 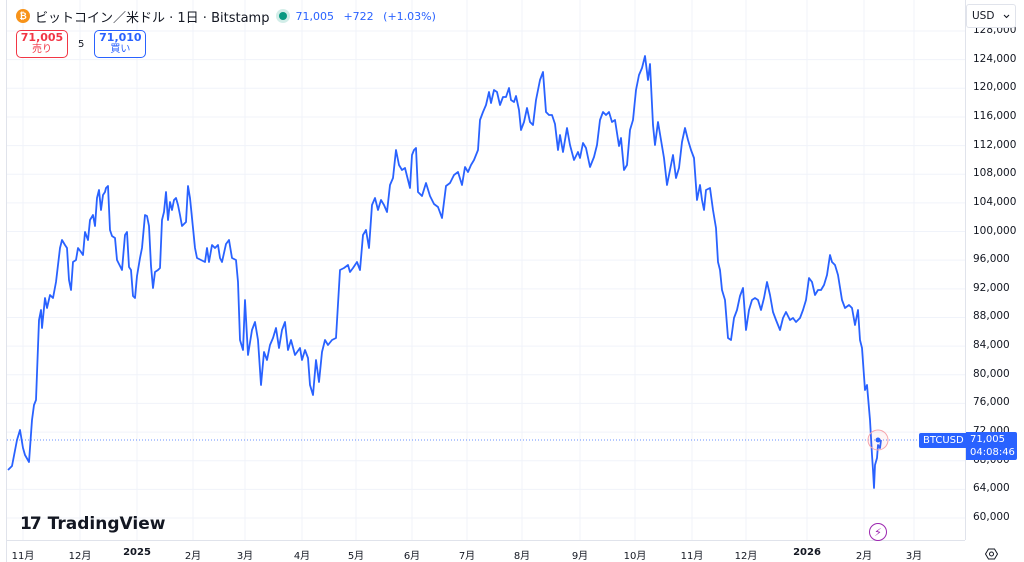 I want to click on price-change-pct: (+1.03%), so click(x=409, y=16).